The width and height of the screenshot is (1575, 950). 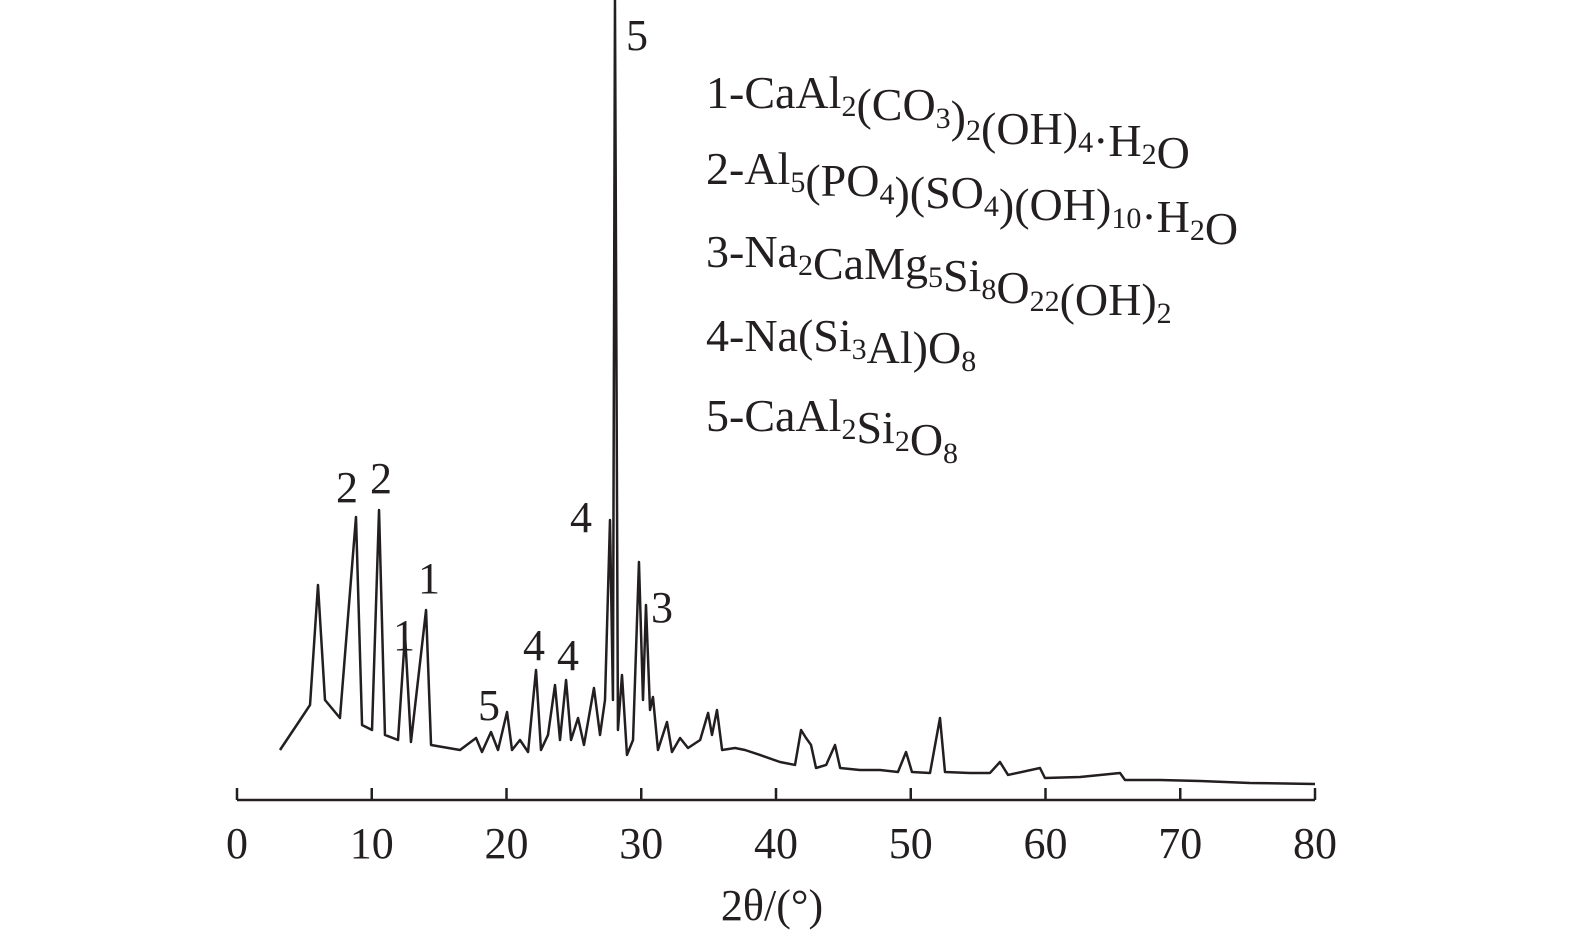 I want to click on x-tick-label: 10, so click(x=372, y=843).